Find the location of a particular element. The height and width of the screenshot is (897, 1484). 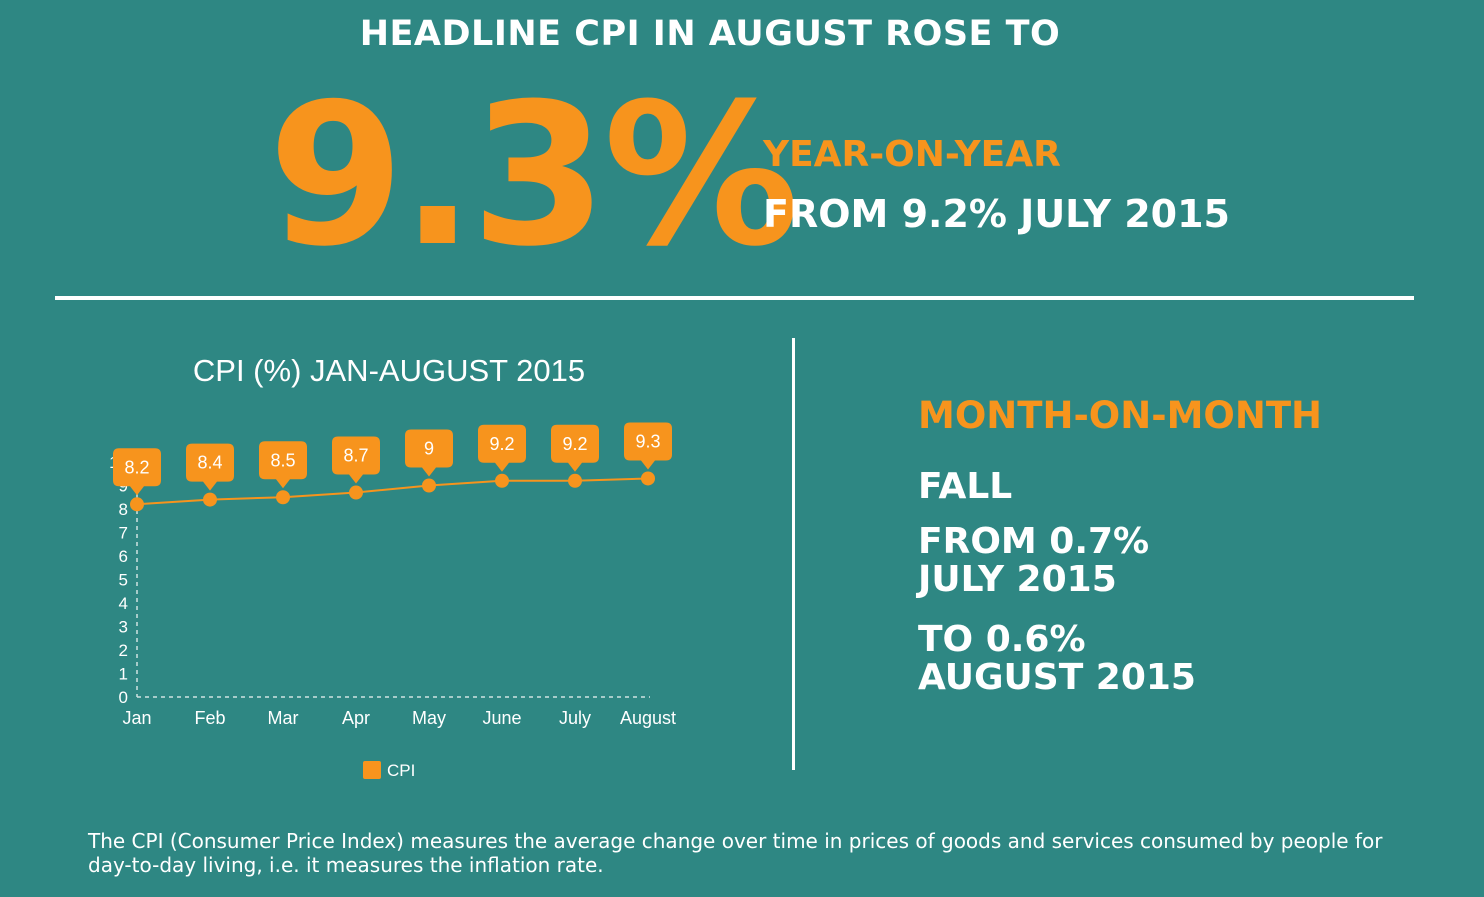

x-tick-label: Apr is located at coordinates (356, 718).